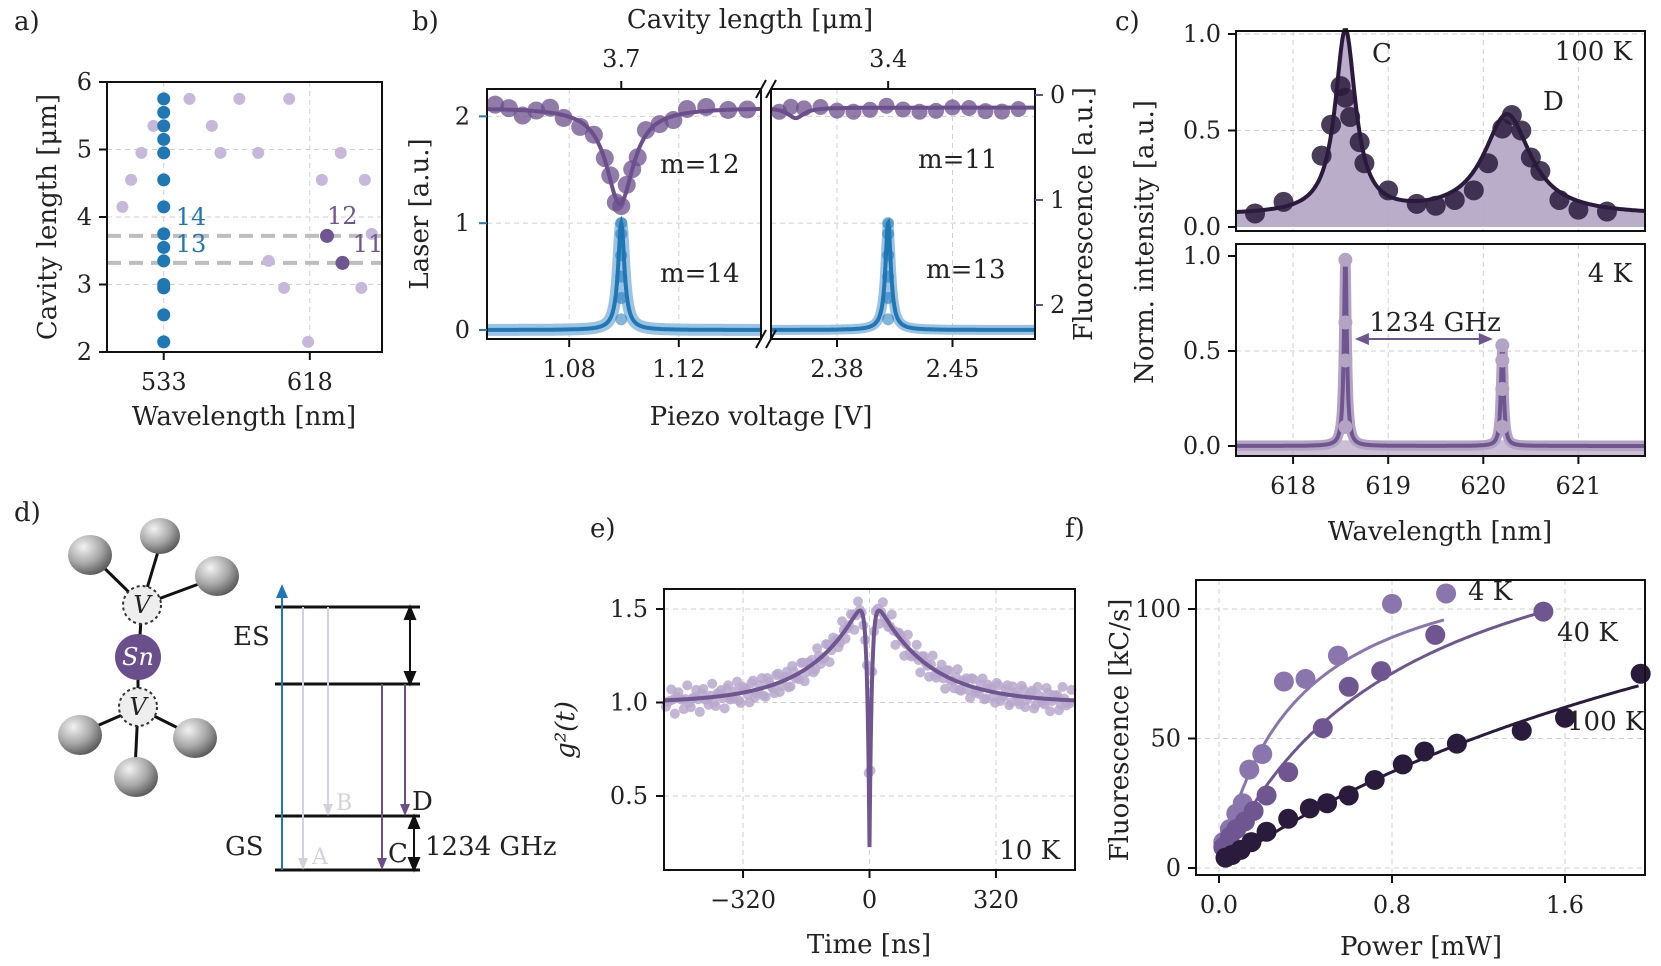 Image resolution: width=1661 pixels, height=966 pixels. Describe the element at coordinates (603, 529) in the screenshot. I see `panel-label-e: e)` at that location.